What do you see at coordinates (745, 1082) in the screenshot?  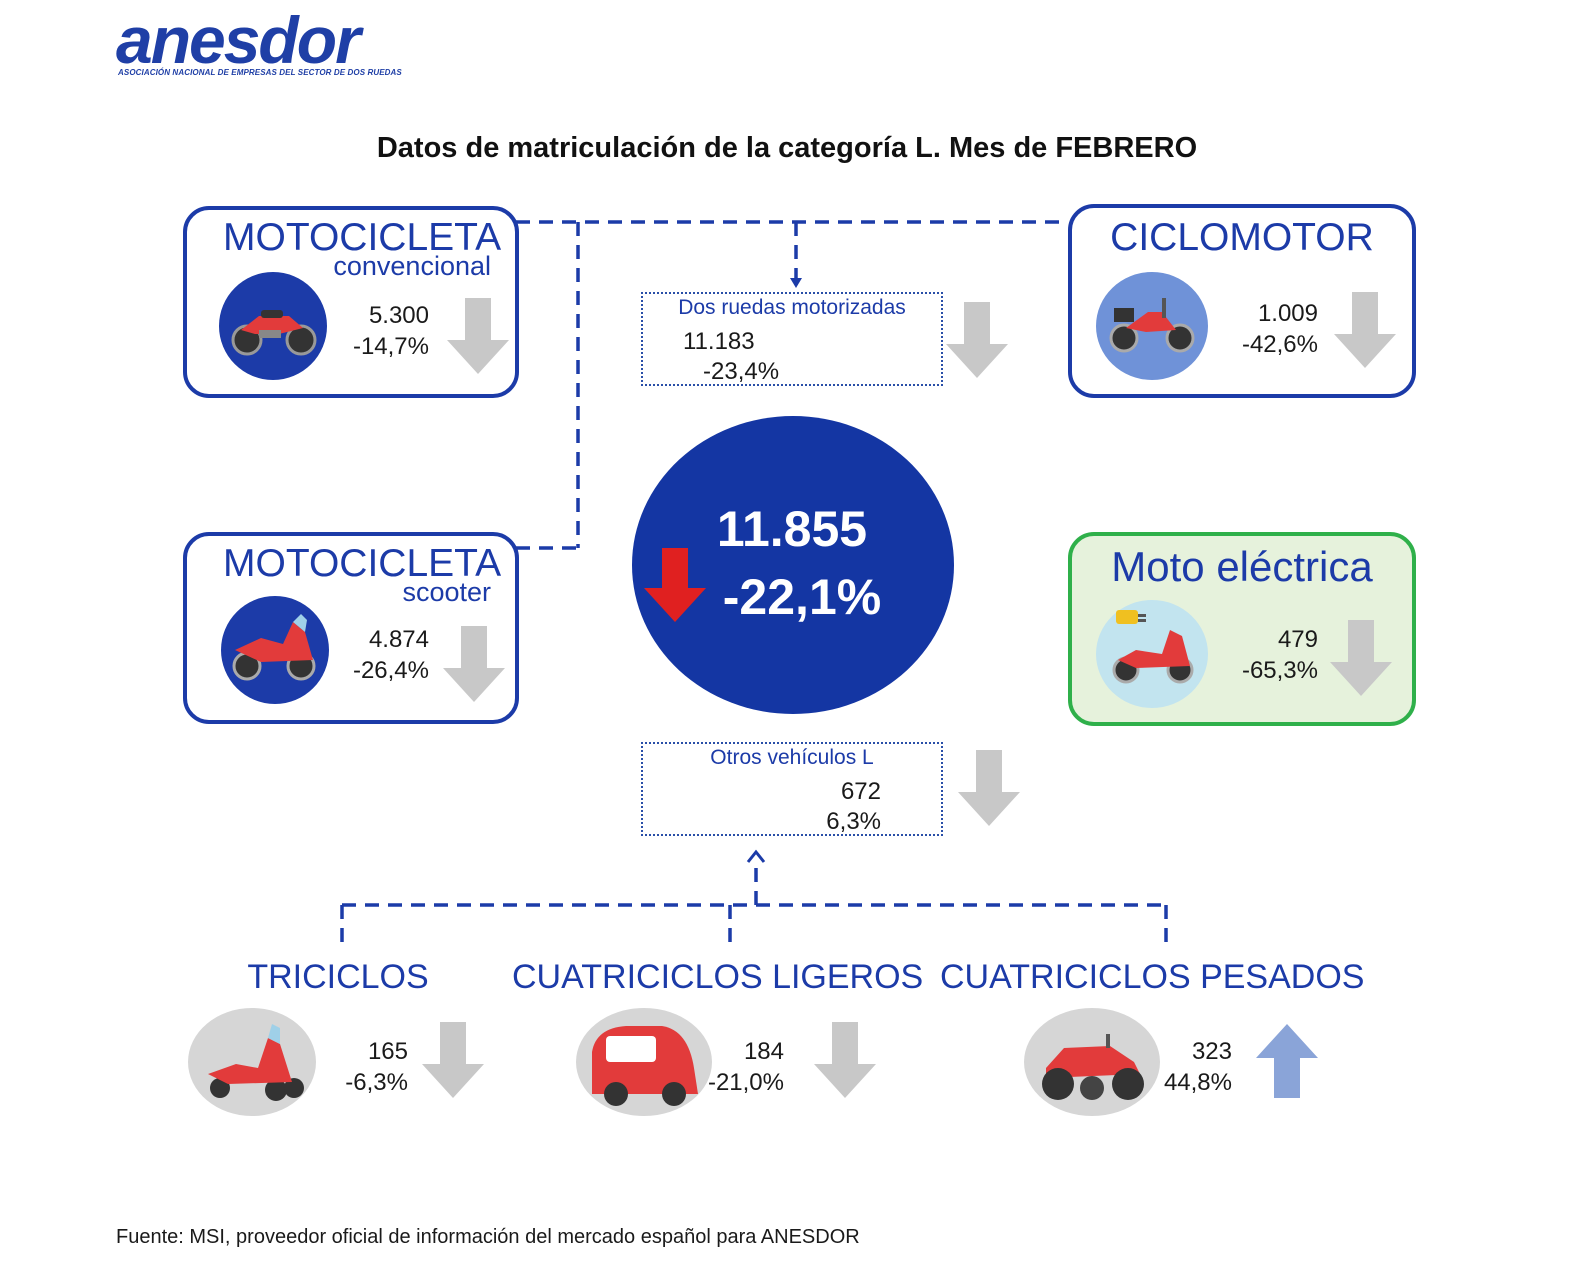 I see `cuatriciclos-ligeros-change: -21,0%` at bounding box center [745, 1082].